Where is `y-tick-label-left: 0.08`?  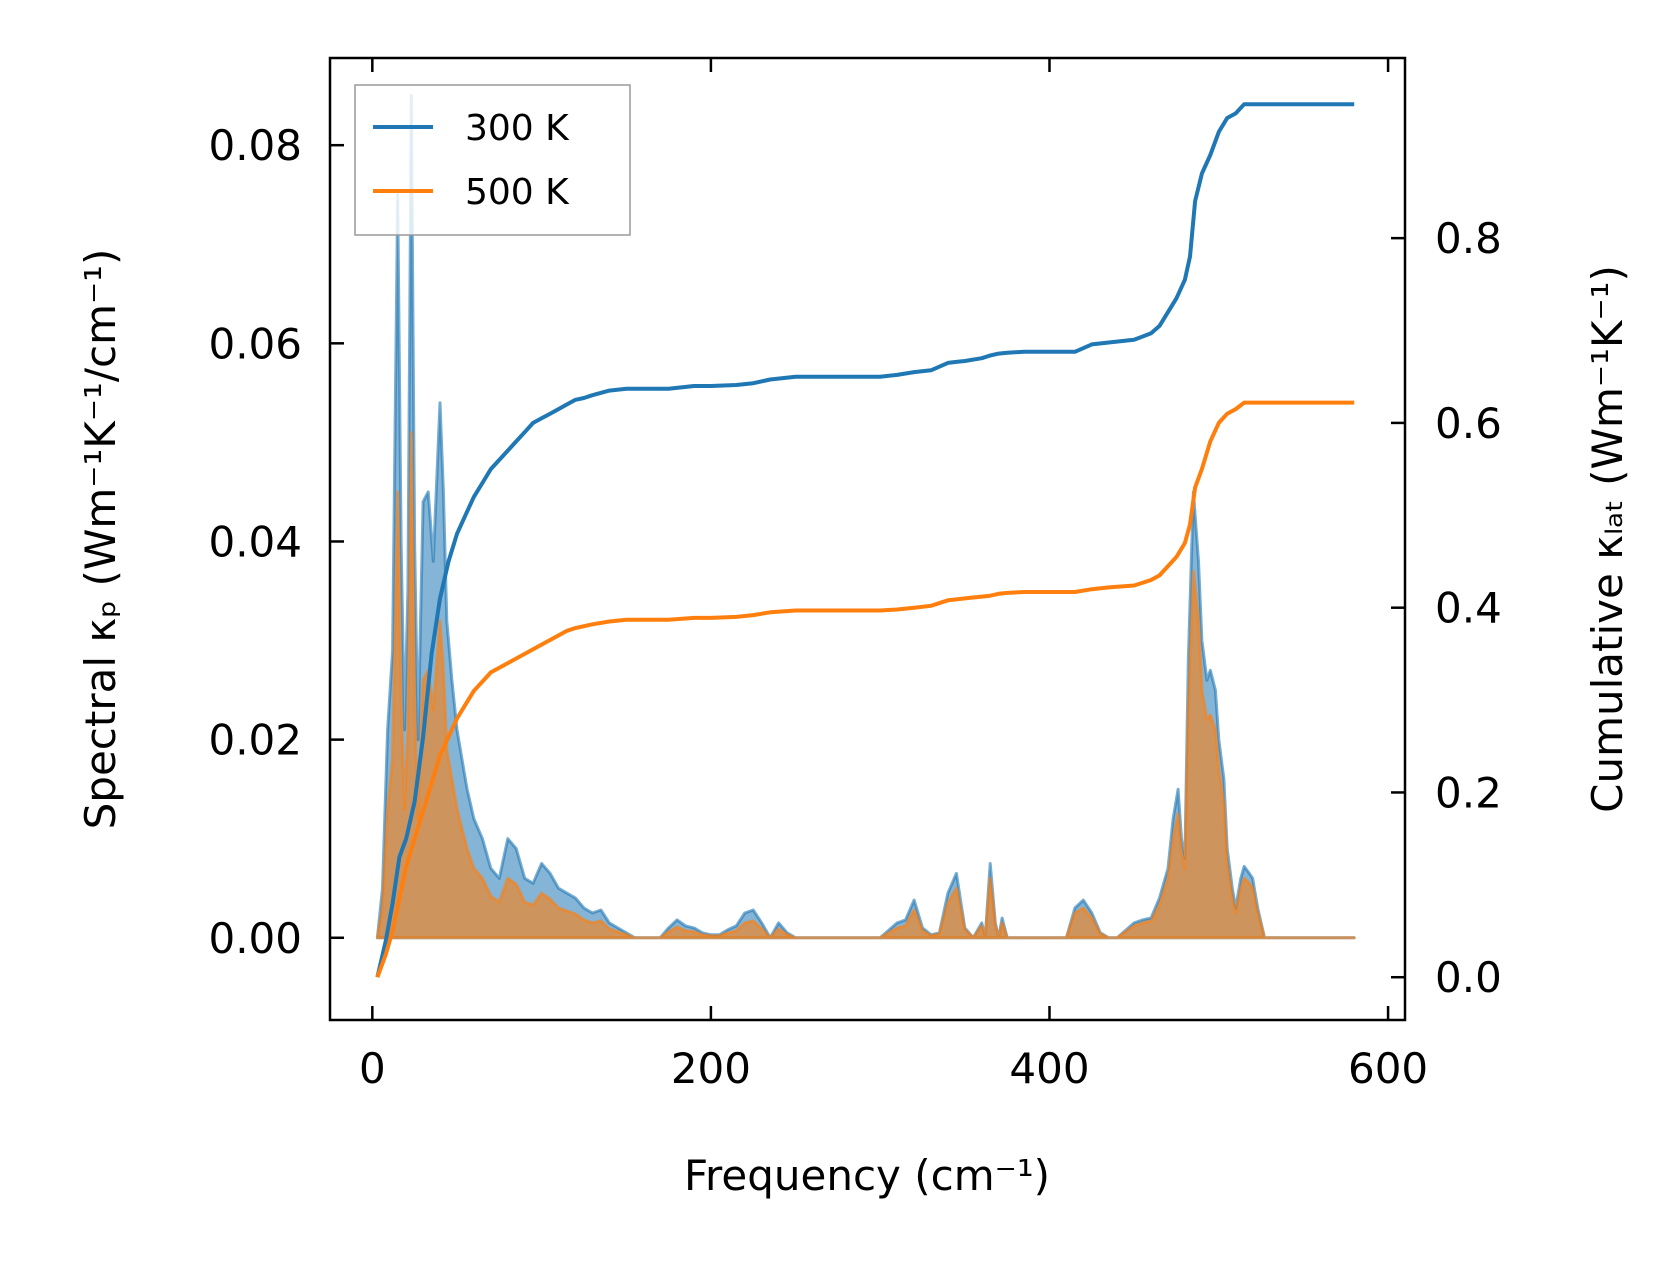 y-tick-label-left: 0.08 is located at coordinates (255, 145).